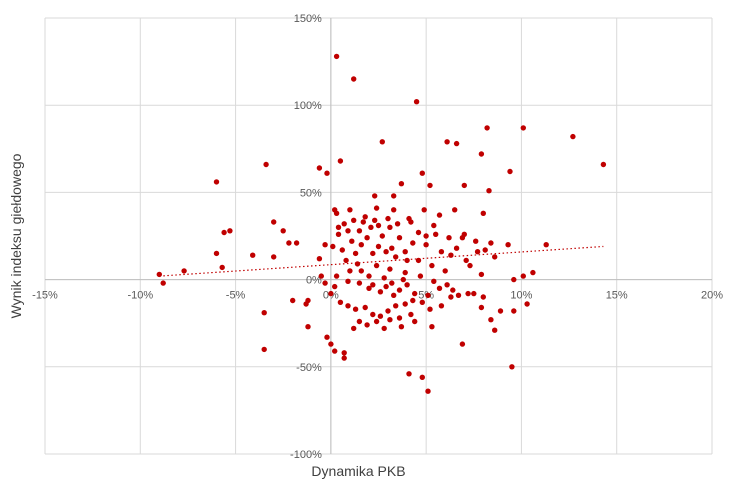 This screenshot has height=483, width=733. I want to click on y-tick-label: 150%, so click(308, 19).